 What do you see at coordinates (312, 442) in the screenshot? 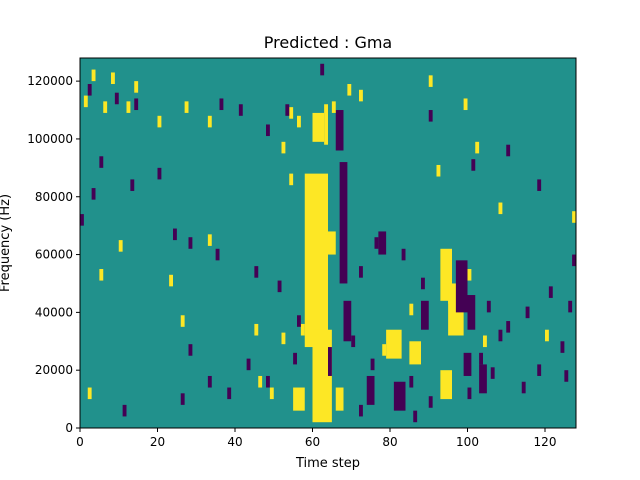
I see `x-tick-label: 60` at bounding box center [312, 442].